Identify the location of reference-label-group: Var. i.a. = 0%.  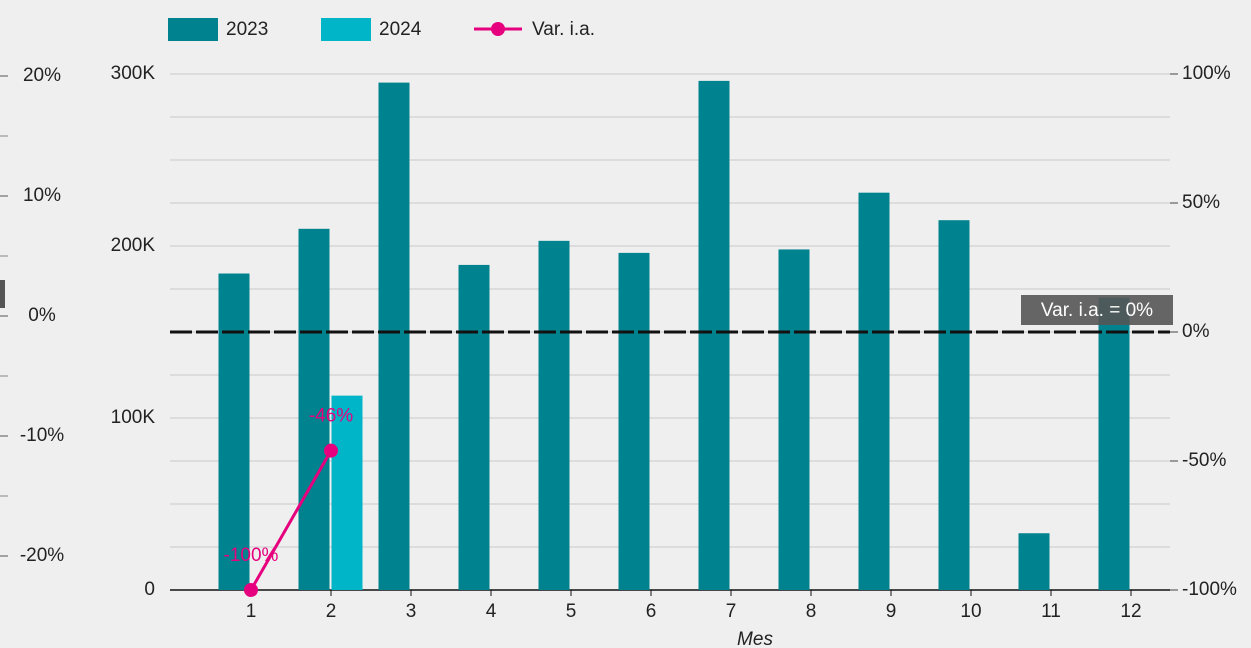
(1097, 310).